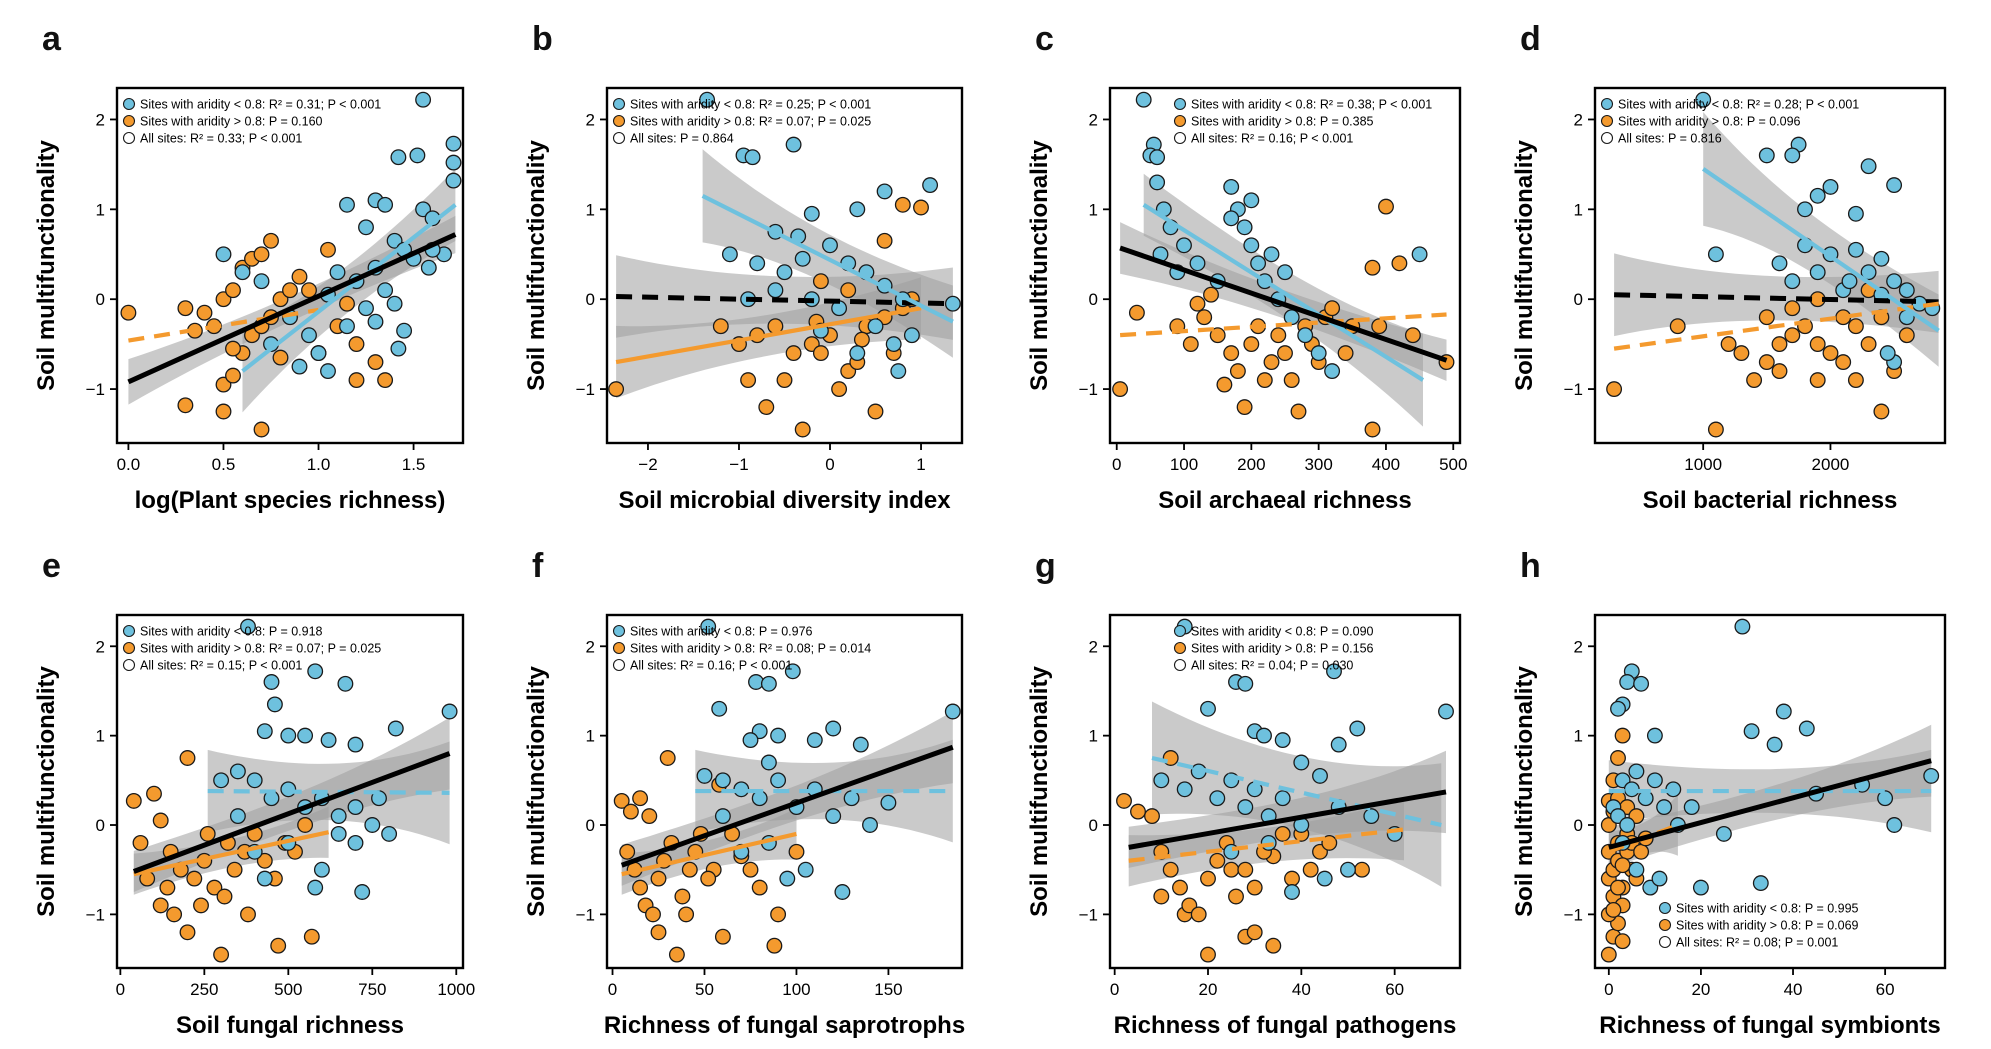  What do you see at coordinates (291, 804) in the screenshot?
I see `confidence-band-all` at bounding box center [291, 804].